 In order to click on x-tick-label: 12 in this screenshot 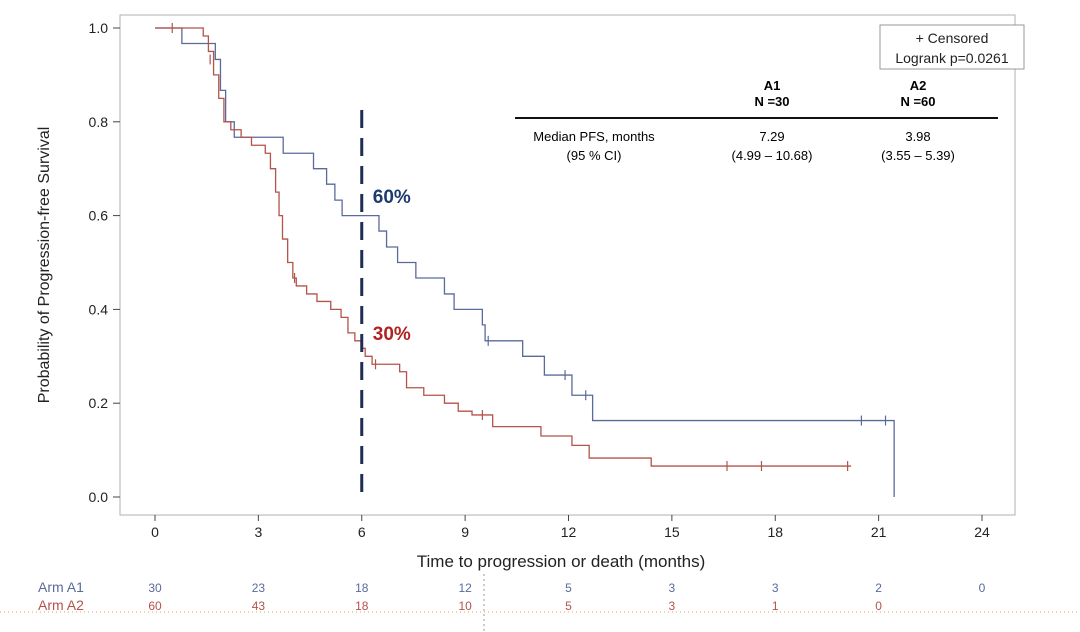, I will do `click(569, 532)`.